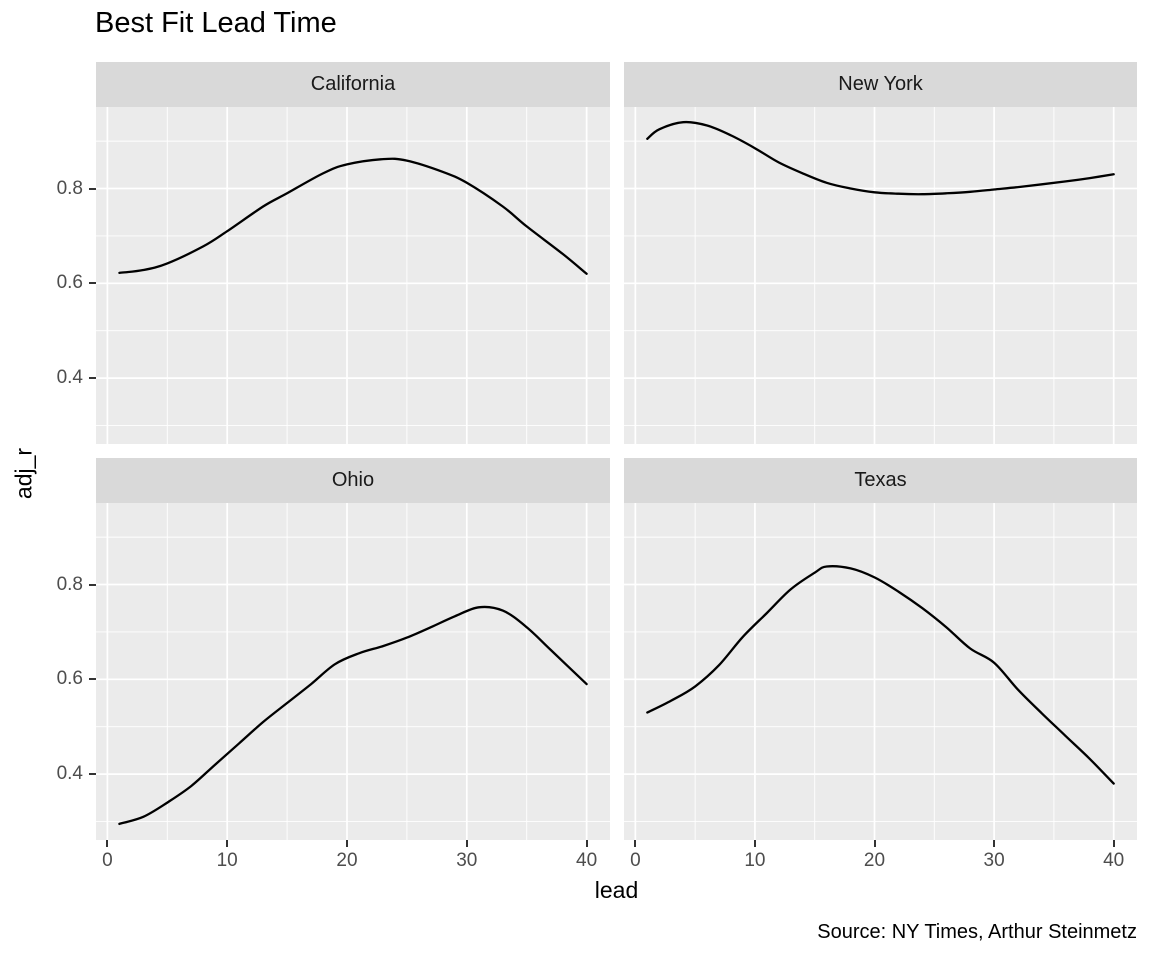  I want to click on plot-title: Best Fit Lead Time, so click(216, 23).